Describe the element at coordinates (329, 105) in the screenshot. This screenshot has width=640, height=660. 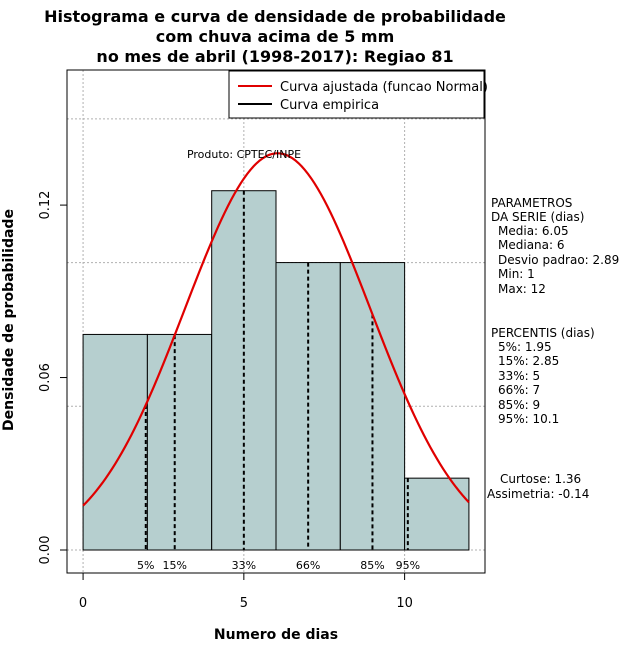
I see `legend-label-empirical: Curva empirica` at that location.